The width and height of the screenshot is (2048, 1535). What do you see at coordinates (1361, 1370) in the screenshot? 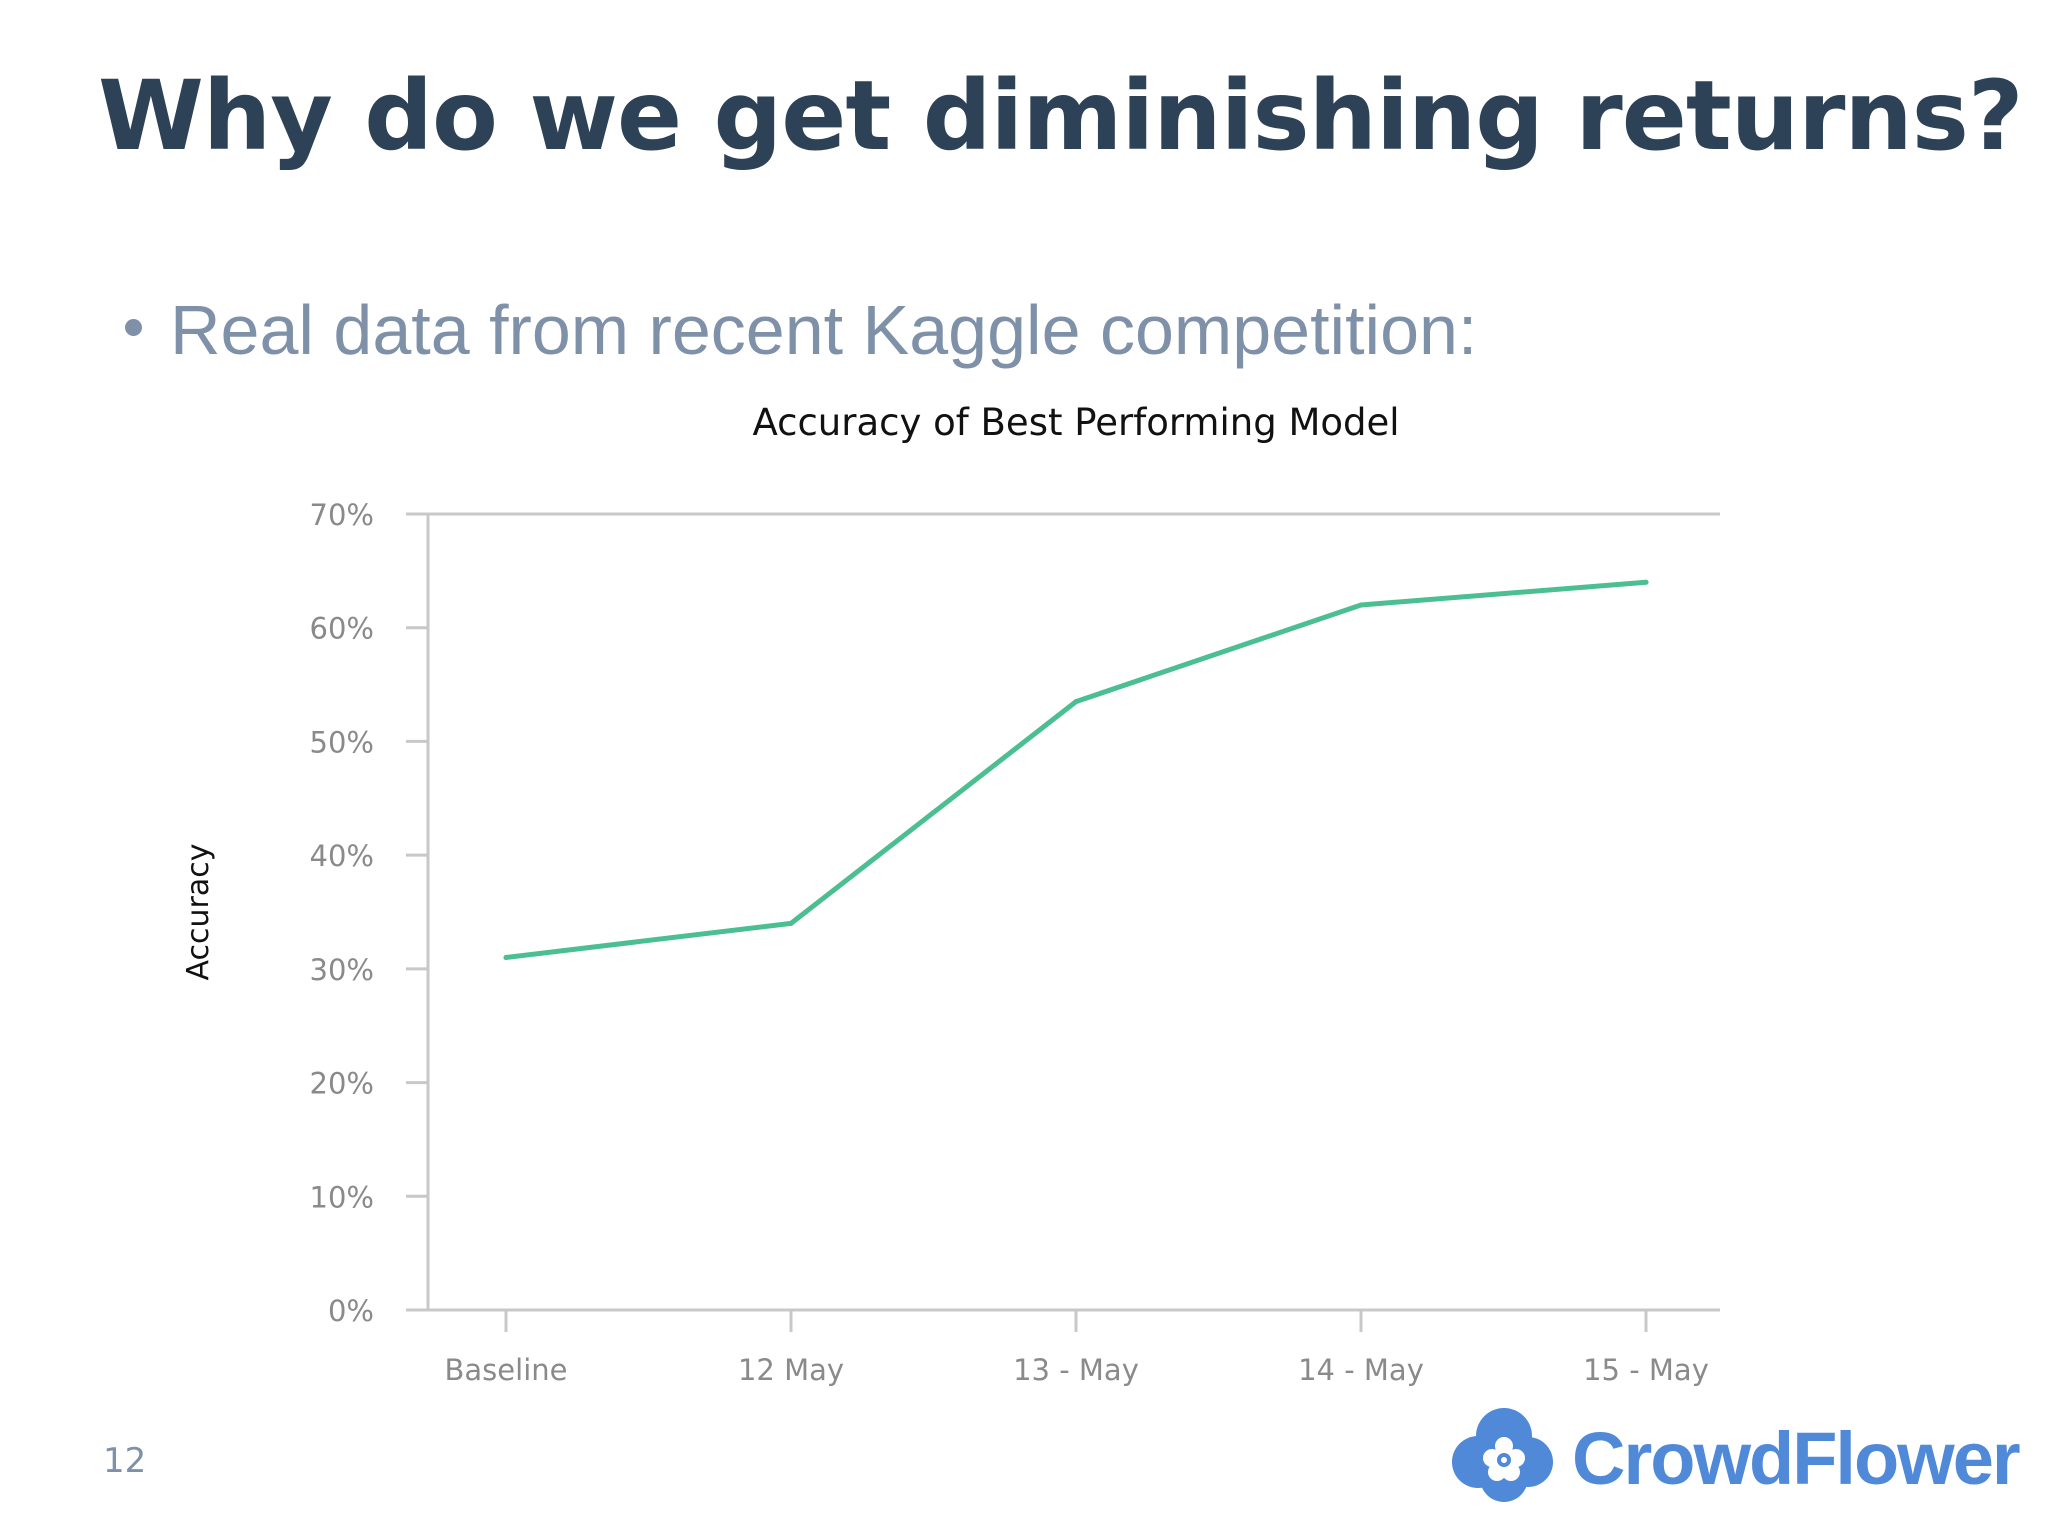
I see `x-tick-label: 14 - May` at bounding box center [1361, 1370].